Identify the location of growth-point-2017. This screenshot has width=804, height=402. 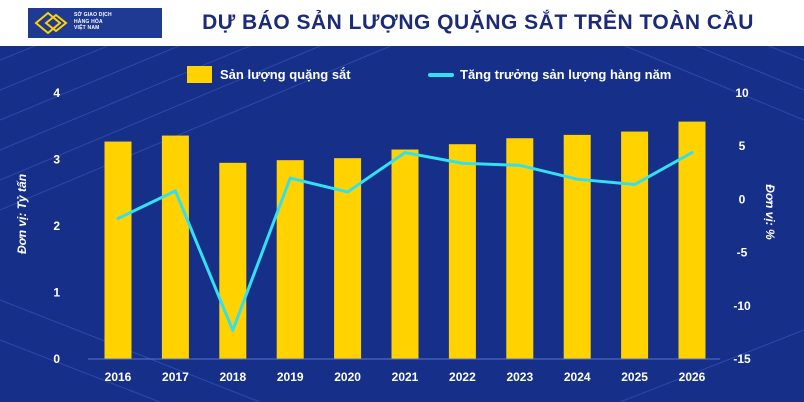
(175, 191).